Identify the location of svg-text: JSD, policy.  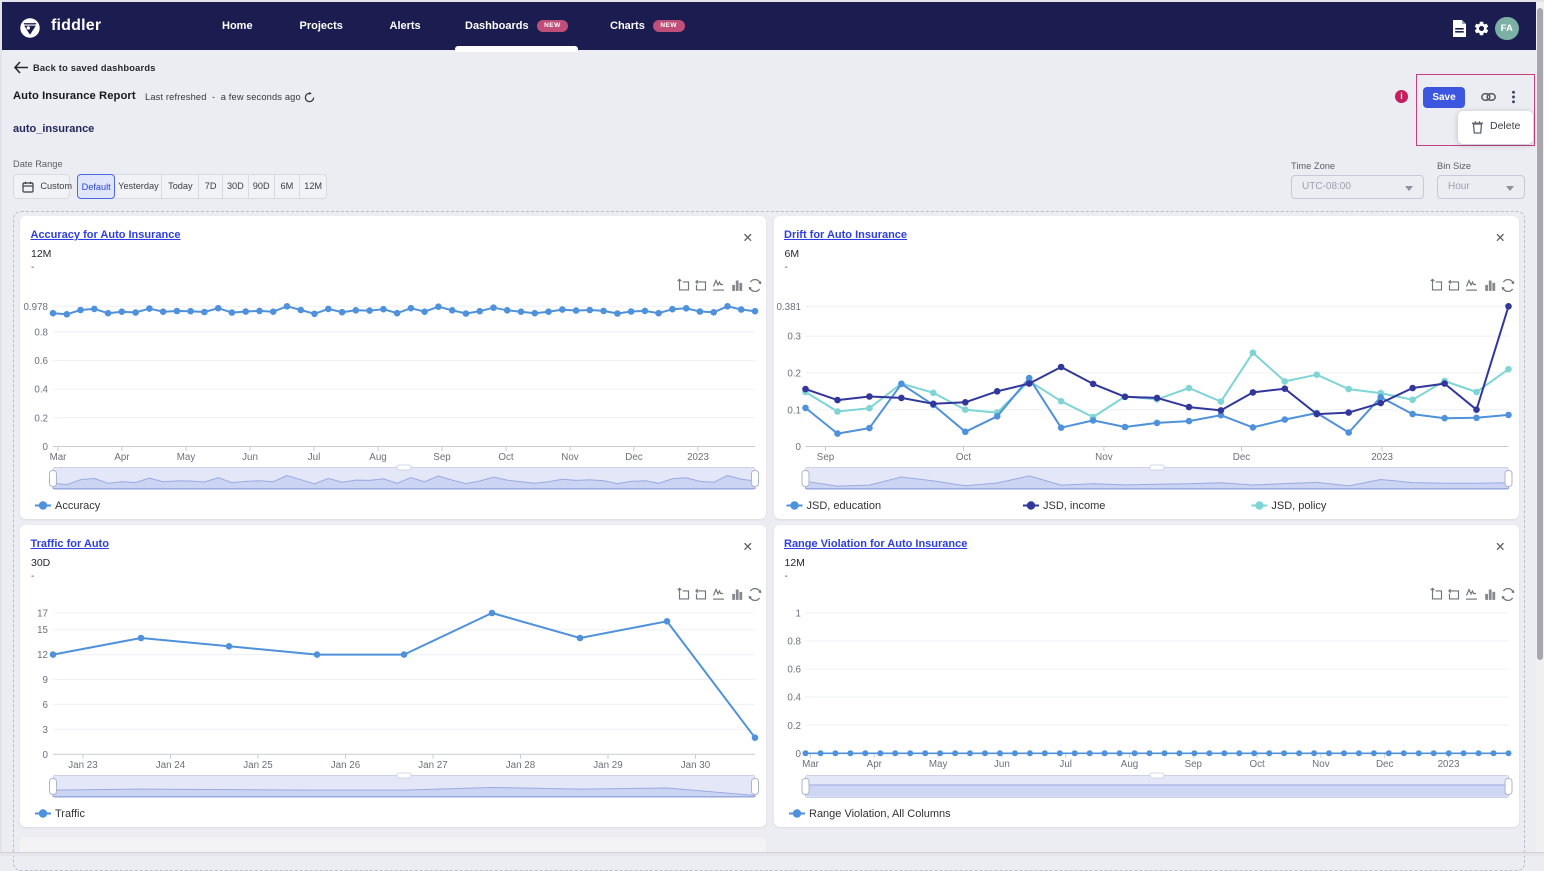
(1299, 506).